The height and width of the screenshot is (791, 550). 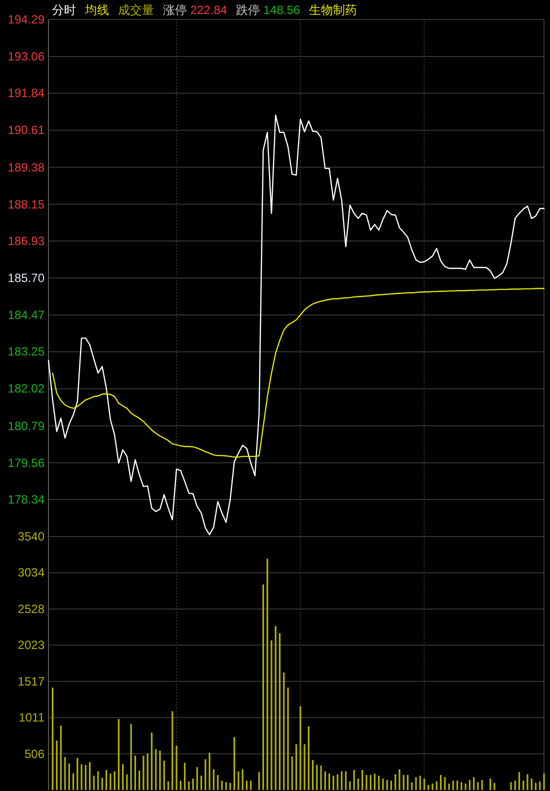 I want to click on y-tick-label: 188.15, so click(x=26, y=204).